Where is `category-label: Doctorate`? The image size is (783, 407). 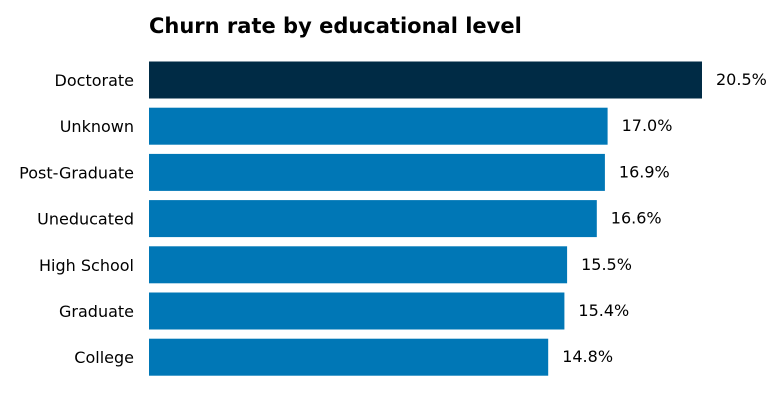 category-label: Doctorate is located at coordinates (94, 80).